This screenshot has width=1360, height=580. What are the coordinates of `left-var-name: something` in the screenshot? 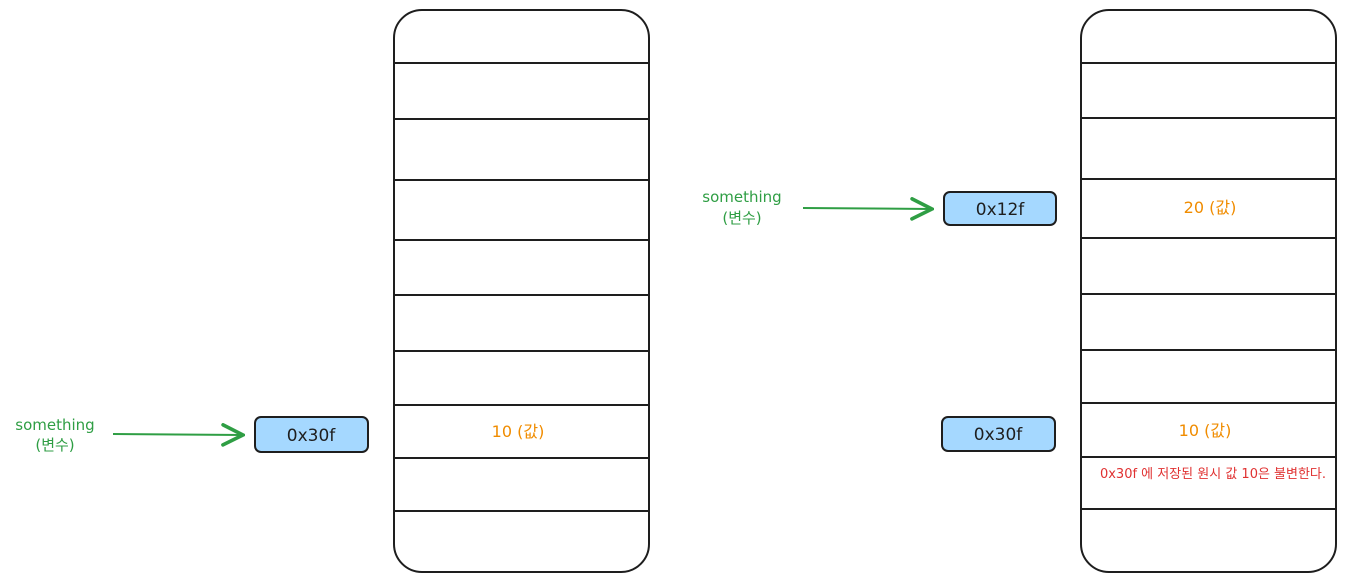 It's located at (54, 425).